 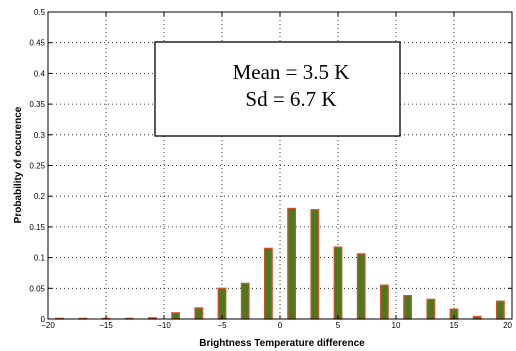 What do you see at coordinates (280, 325) in the screenshot?
I see `x-tick-label: 0` at bounding box center [280, 325].